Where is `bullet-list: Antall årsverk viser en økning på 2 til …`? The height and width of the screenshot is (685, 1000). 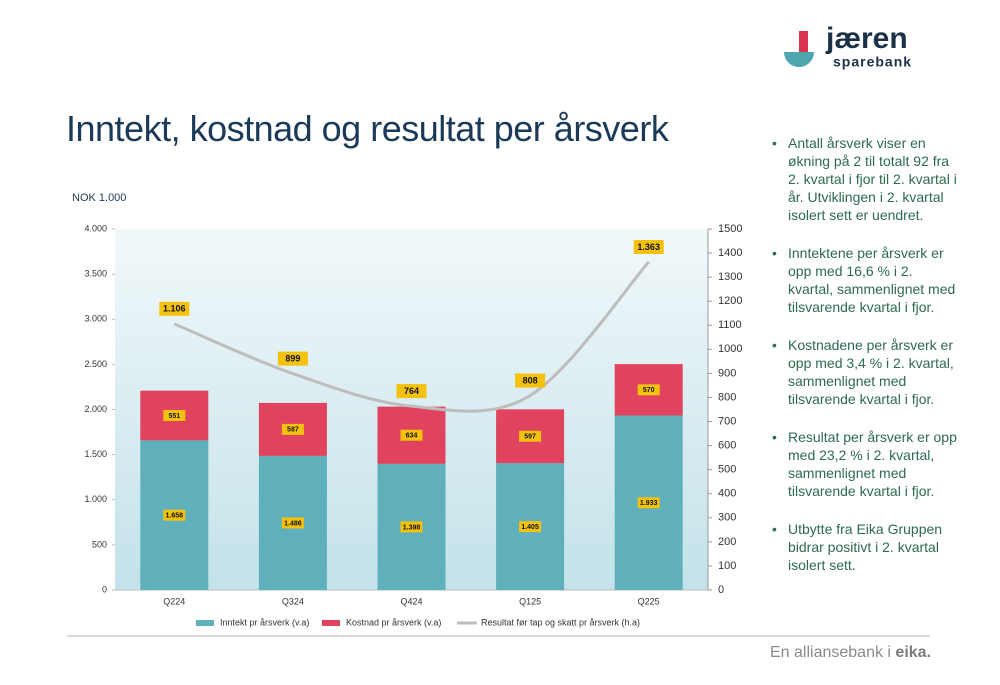
bullet-list: Antall årsverk viser en økning på 2 til … is located at coordinates (865, 364).